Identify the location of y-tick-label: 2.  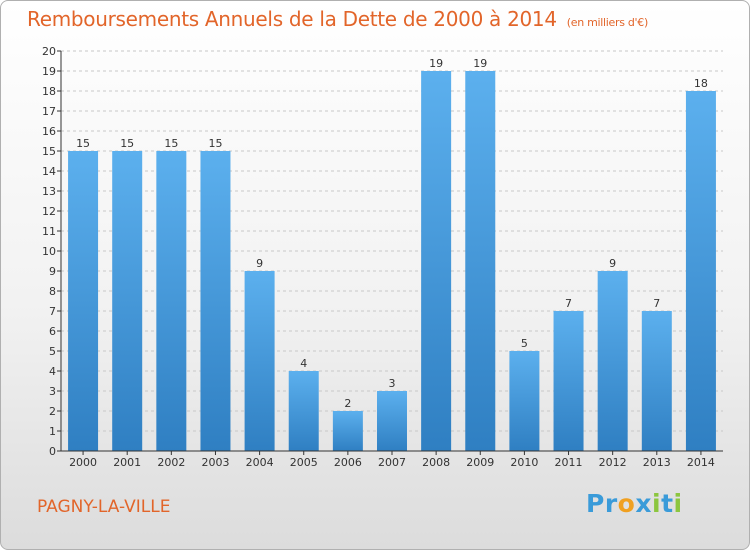
(52, 411).